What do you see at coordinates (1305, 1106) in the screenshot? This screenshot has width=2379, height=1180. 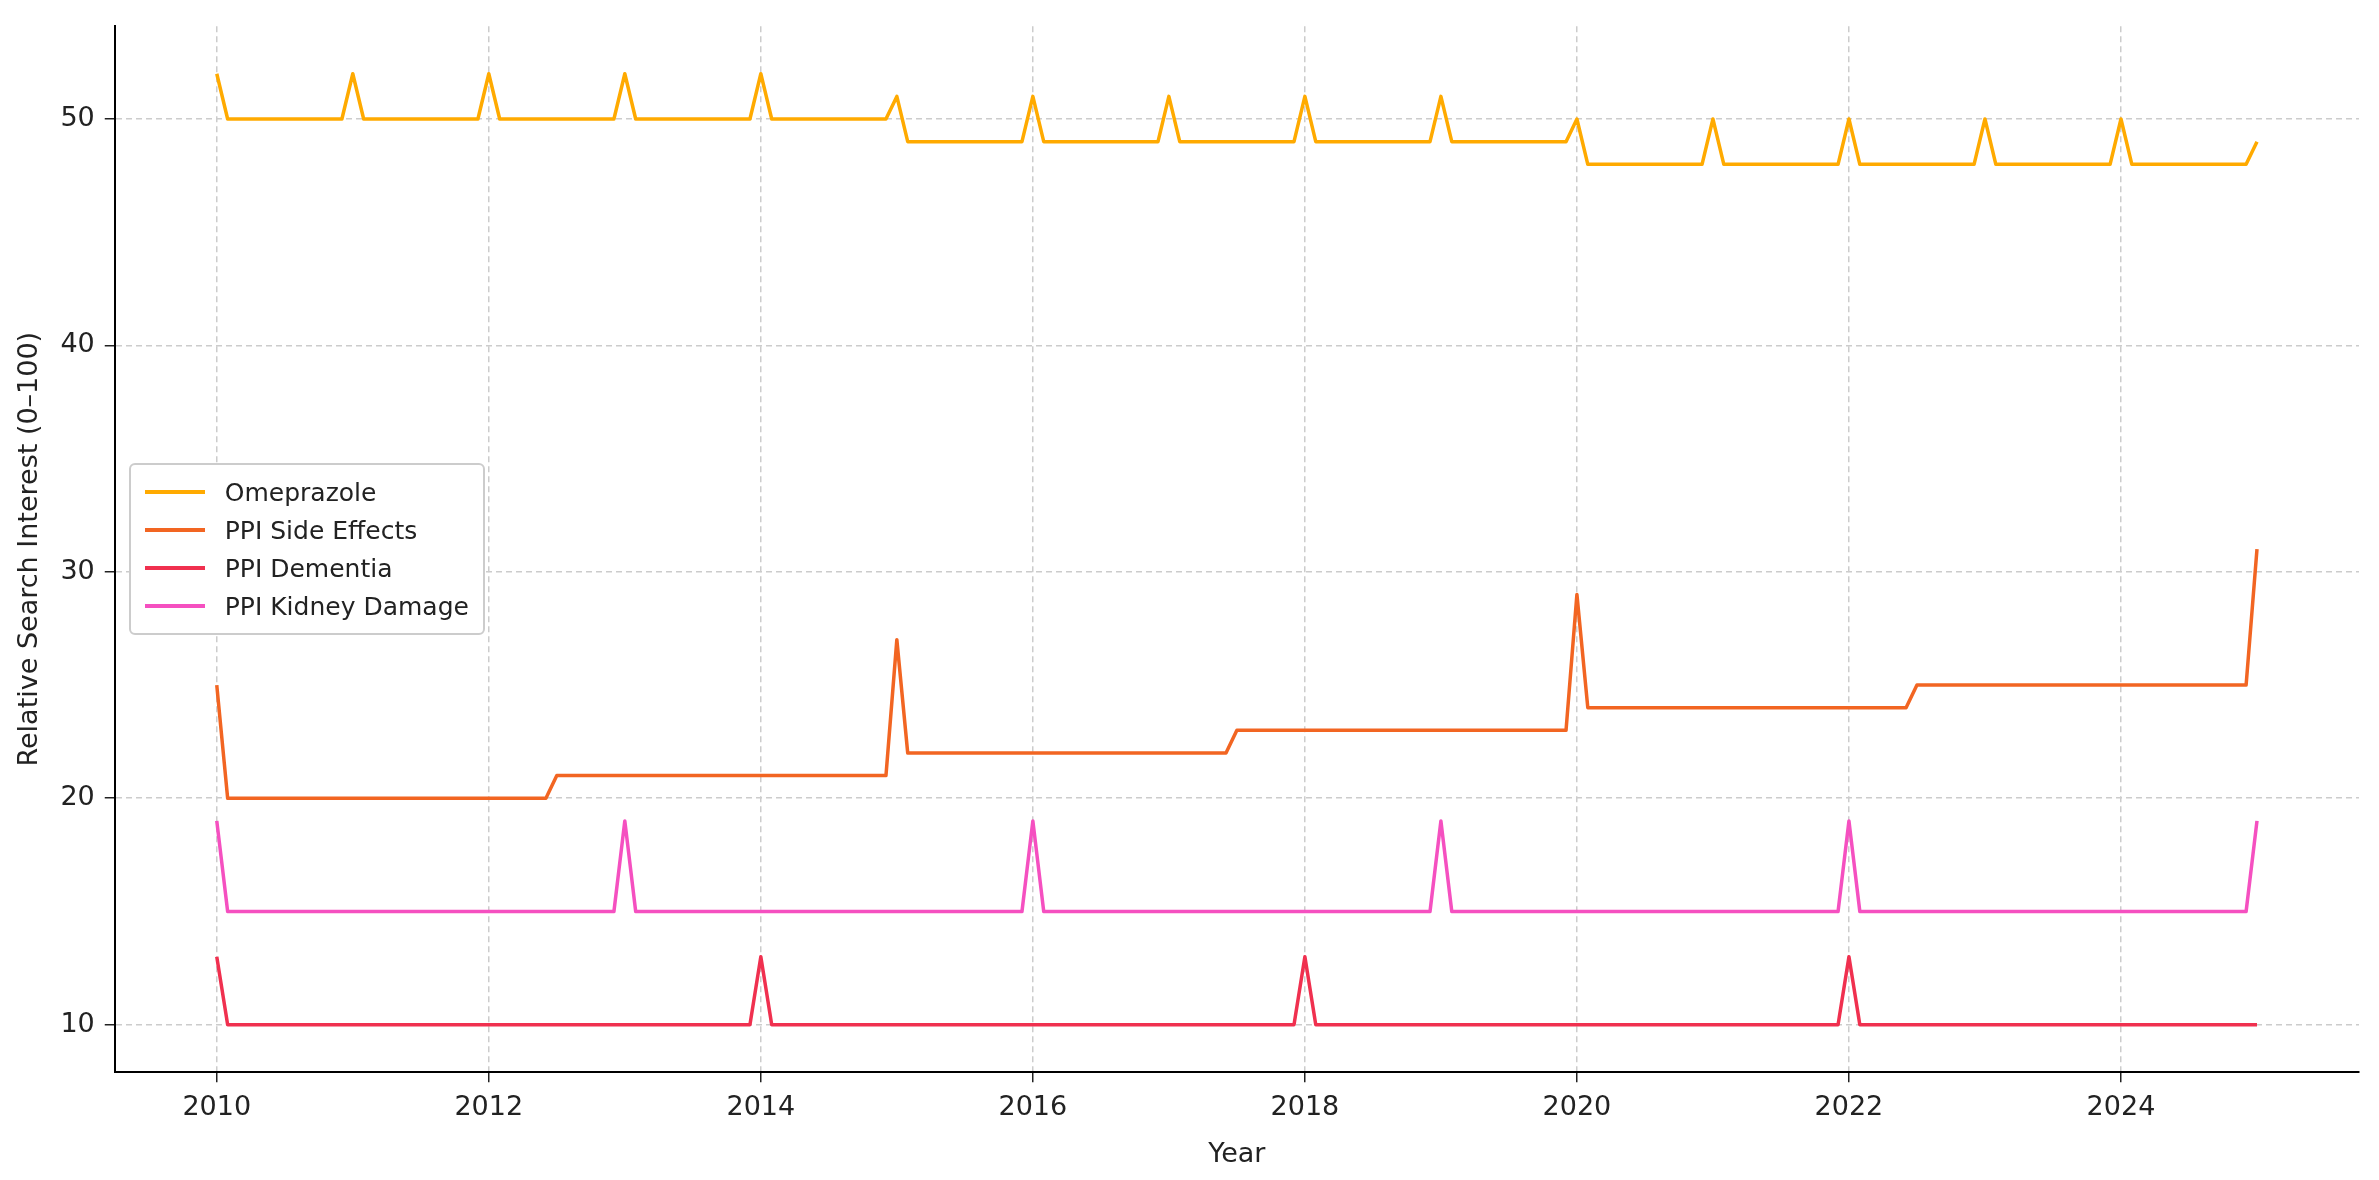 I see `x-tick-label: 2018` at bounding box center [1305, 1106].